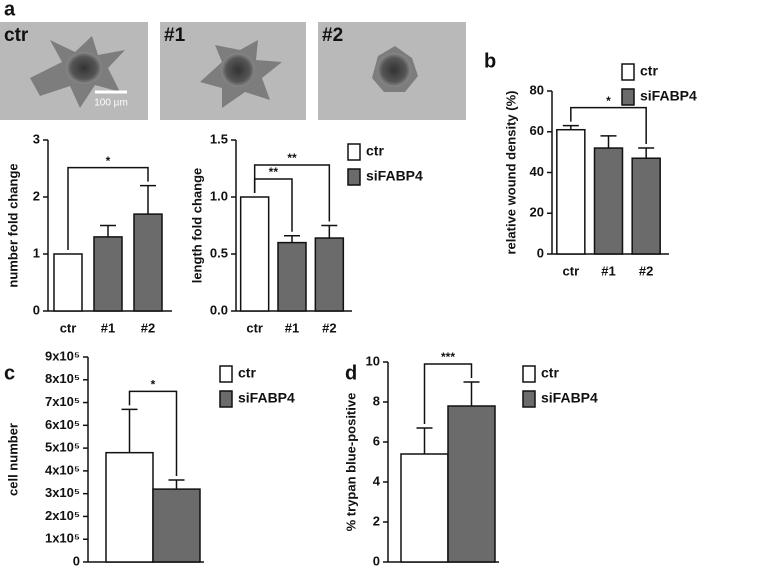 Image resolution: width=766 pixels, height=572 pixels. I want to click on panel-label: a, so click(10, 10).